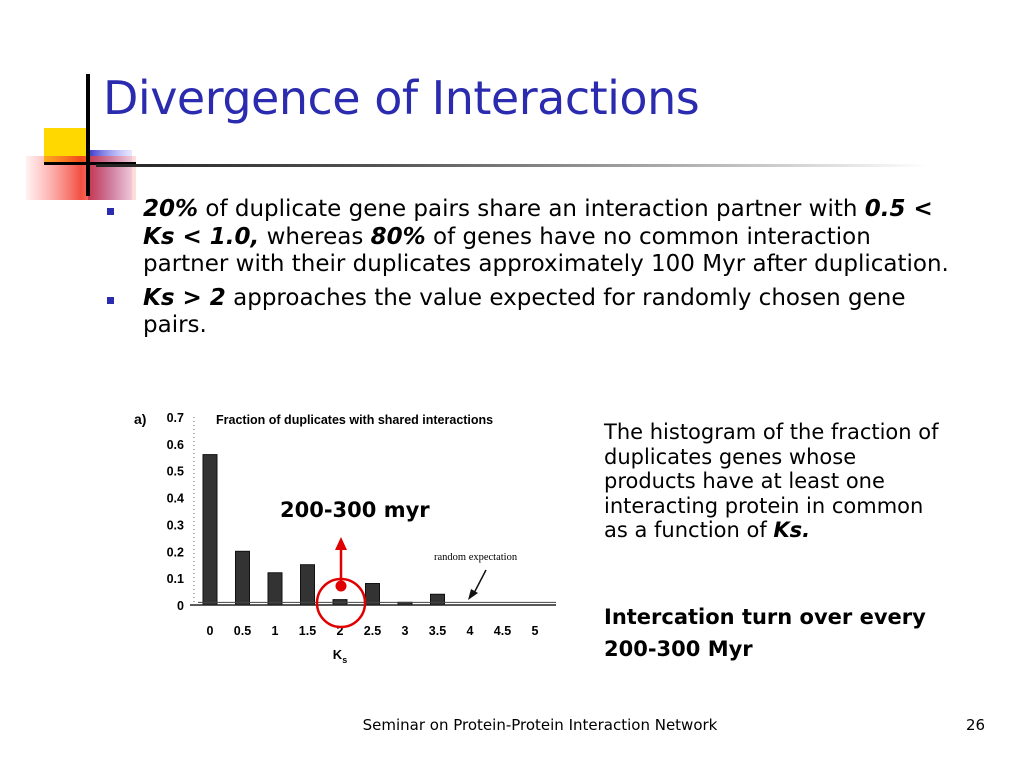  Describe the element at coordinates (976, 725) in the screenshot. I see `page-number: 26` at that location.